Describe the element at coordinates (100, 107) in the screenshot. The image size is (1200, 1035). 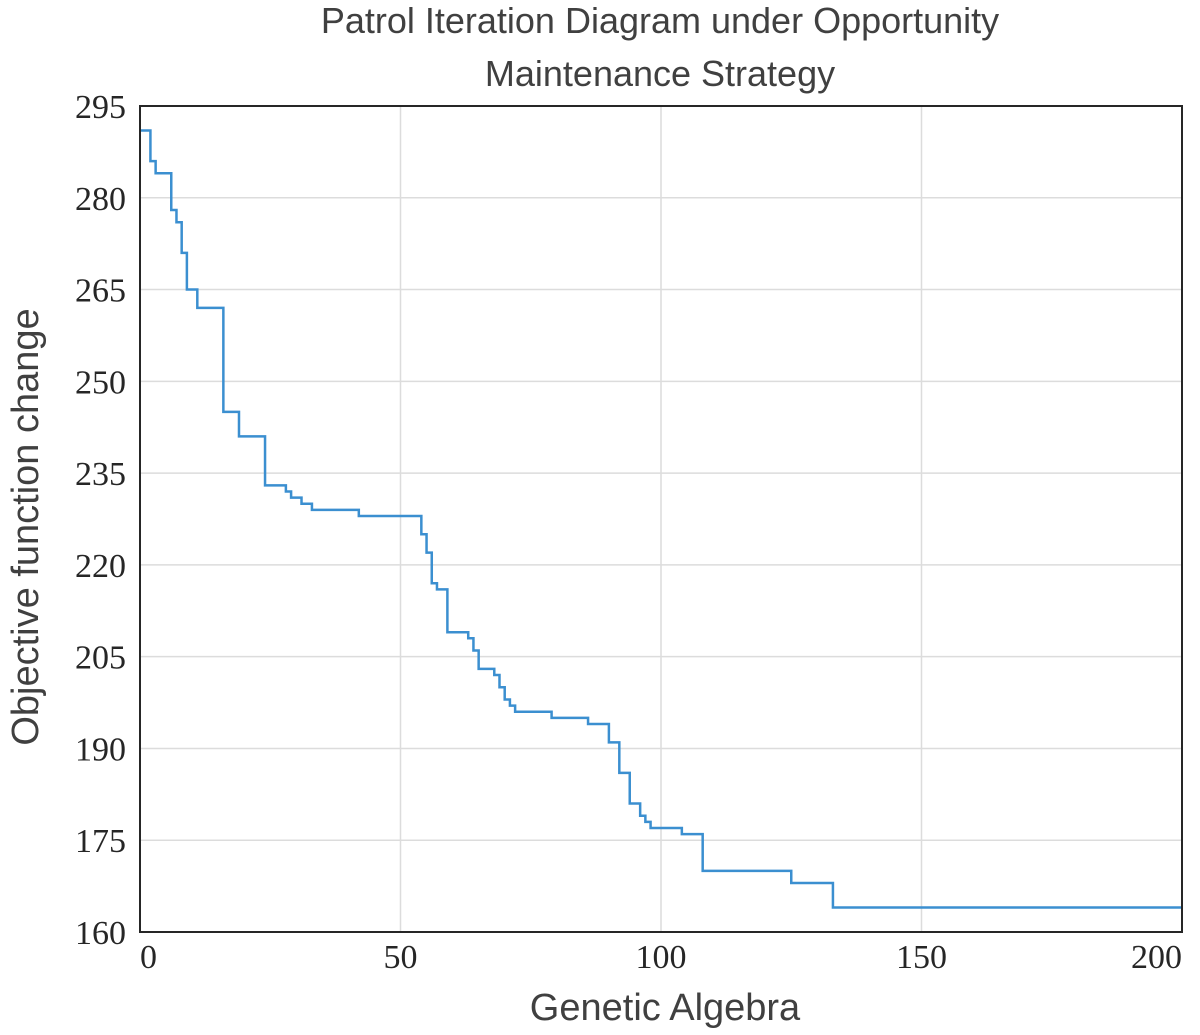
I see `y-tick-label: 295` at that location.